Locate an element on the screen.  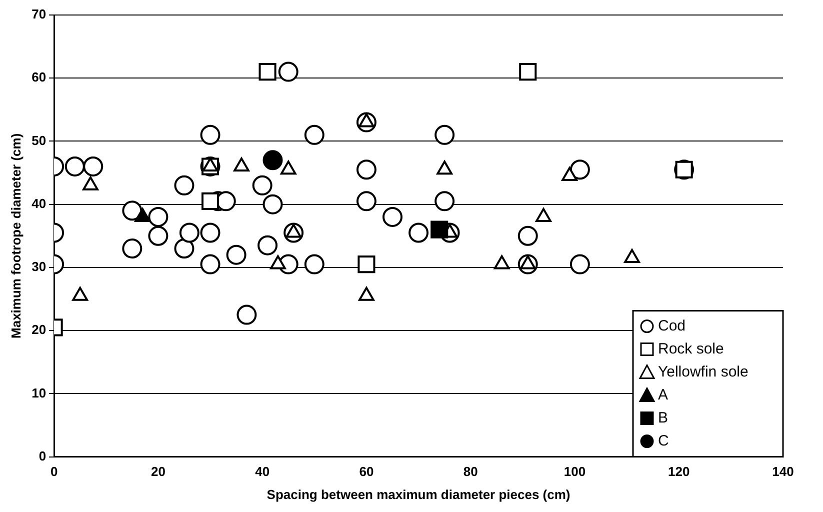
x-tick-label: 100 is located at coordinates (575, 472).